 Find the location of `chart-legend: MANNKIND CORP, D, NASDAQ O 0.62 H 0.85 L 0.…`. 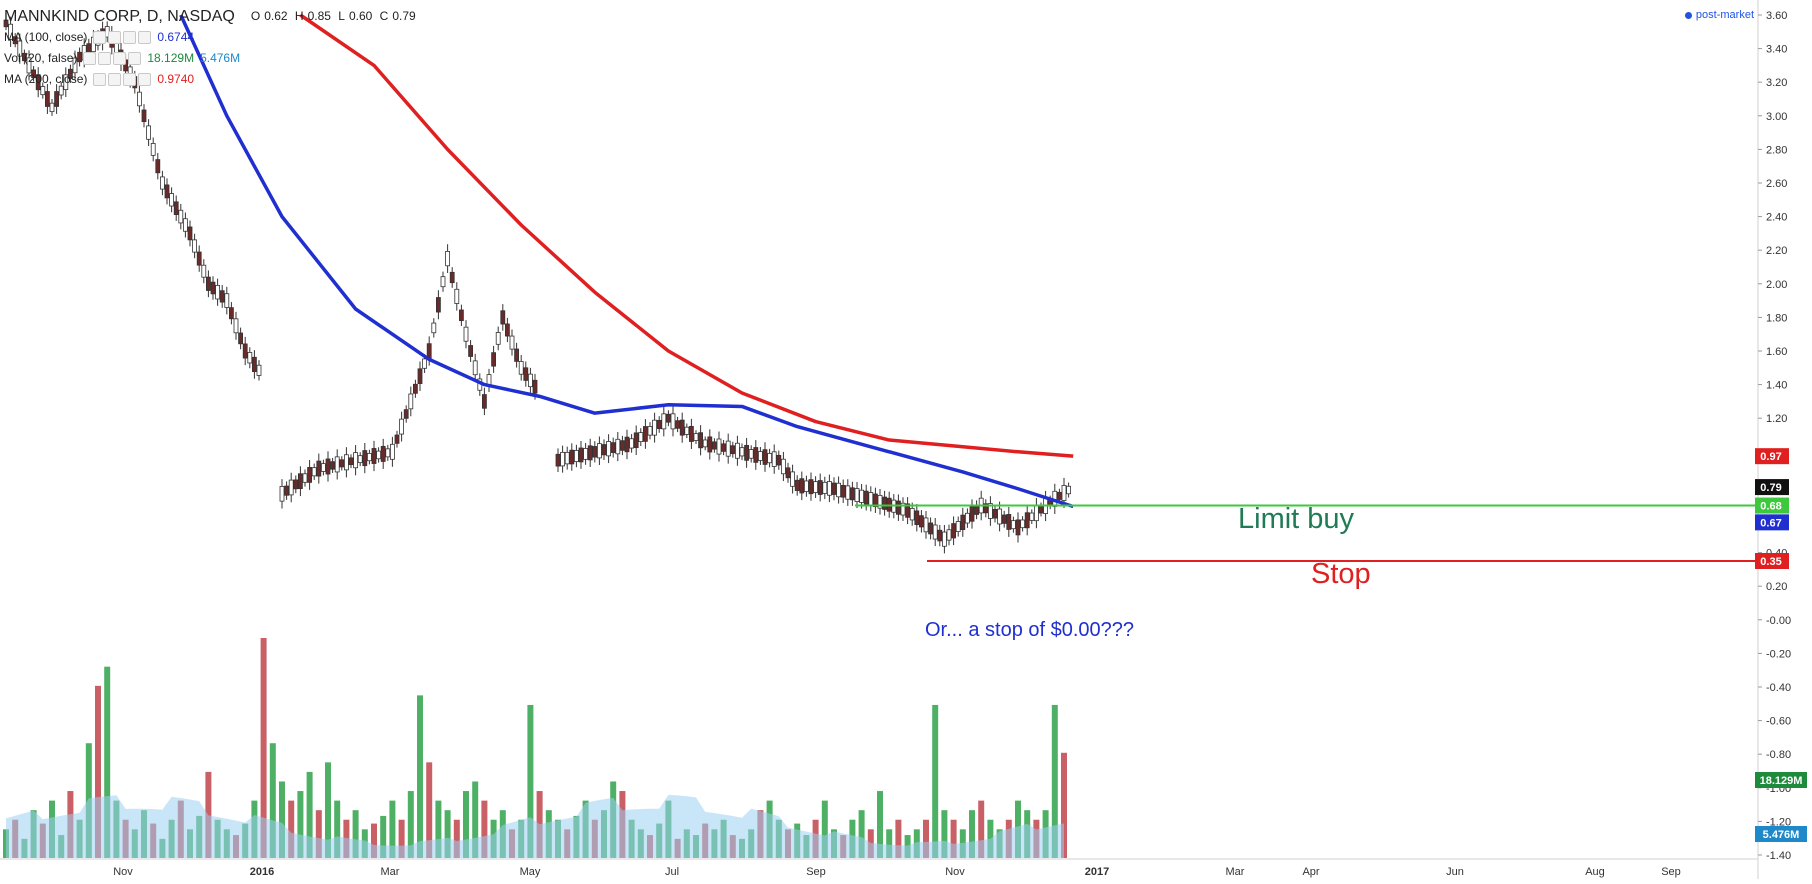

chart-legend: MANNKIND CORP, D, NASDAQ O 0.62 H 0.85 L 0.… is located at coordinates (212, 48).